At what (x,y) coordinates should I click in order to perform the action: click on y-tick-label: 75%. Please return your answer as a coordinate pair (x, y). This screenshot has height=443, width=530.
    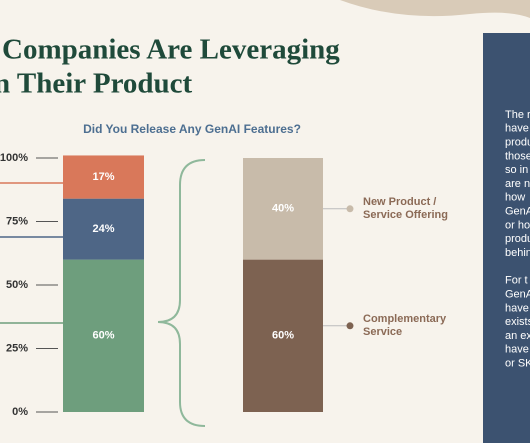
    Looking at the image, I should click on (17, 221).